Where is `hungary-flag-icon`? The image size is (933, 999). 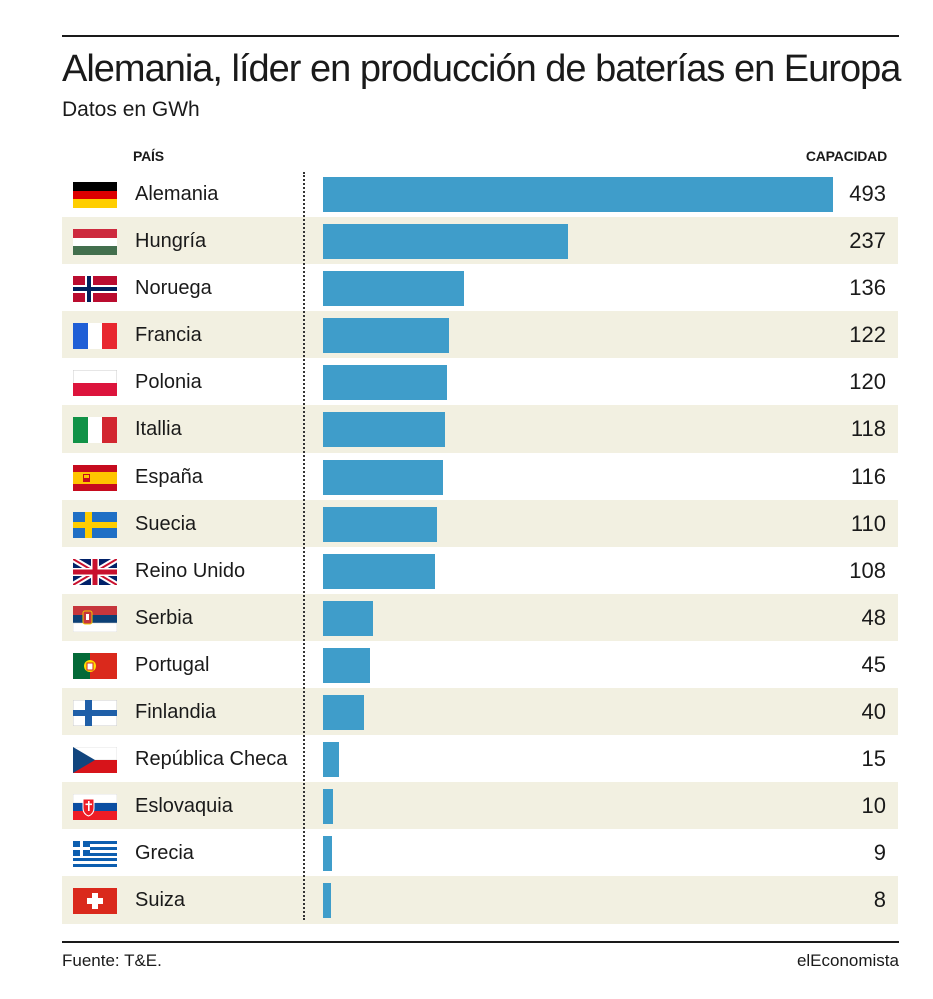 hungary-flag-icon is located at coordinates (95, 242).